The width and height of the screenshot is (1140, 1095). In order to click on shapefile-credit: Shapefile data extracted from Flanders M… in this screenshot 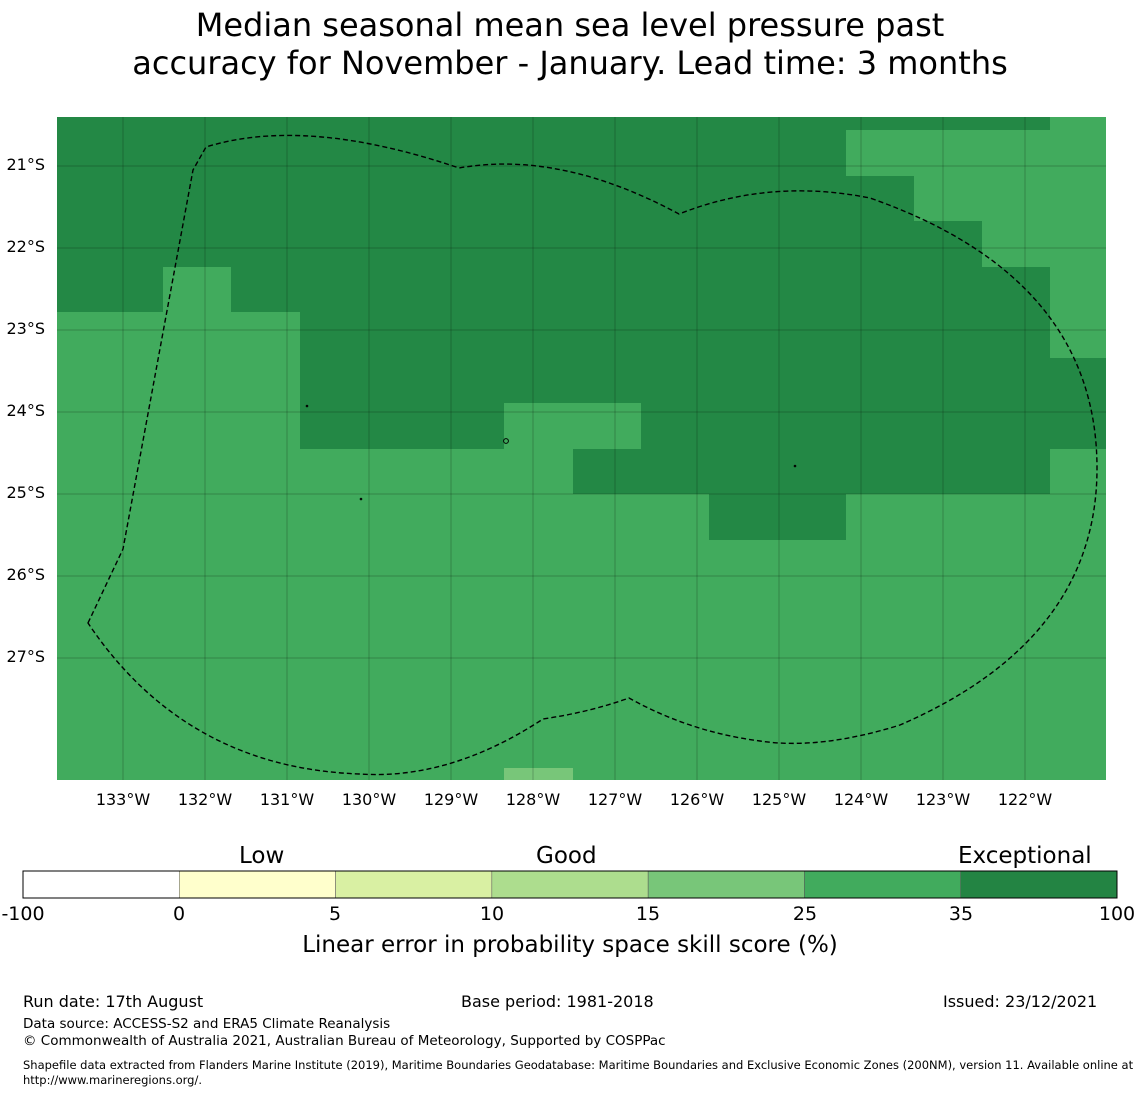, I will do `click(578, 1072)`.